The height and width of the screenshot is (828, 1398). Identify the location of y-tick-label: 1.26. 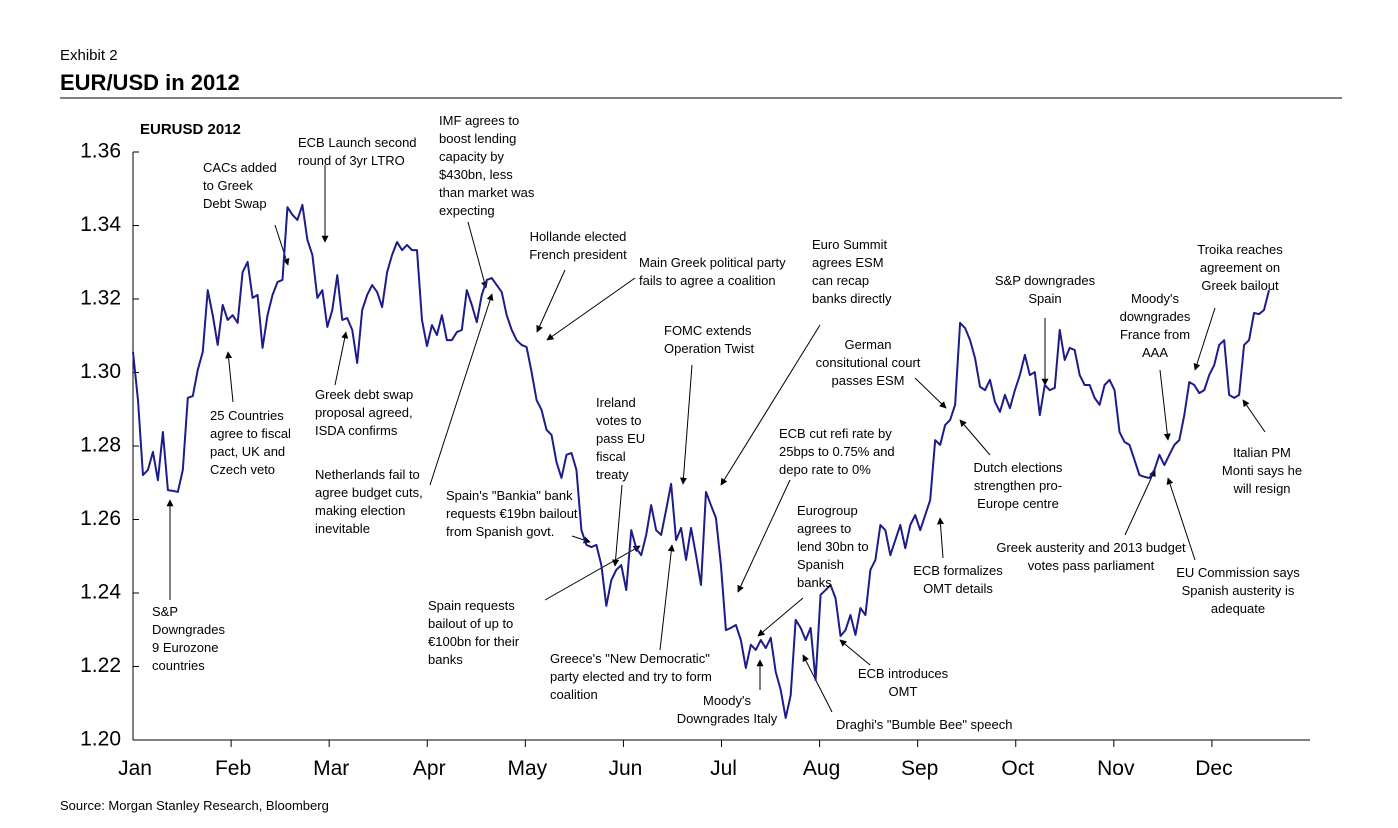
(100, 518).